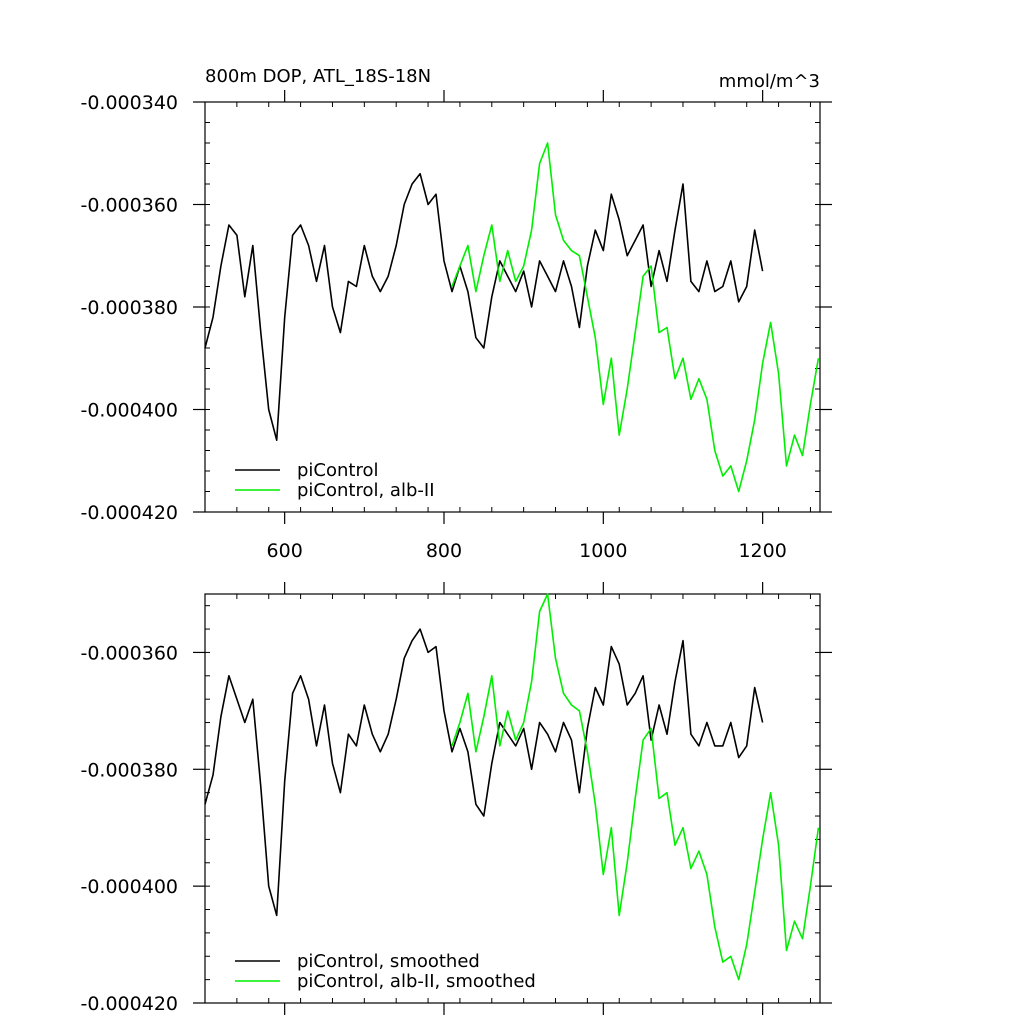 The image size is (1024, 1024). What do you see at coordinates (338, 470) in the screenshot?
I see `legend-label: piControl` at bounding box center [338, 470].